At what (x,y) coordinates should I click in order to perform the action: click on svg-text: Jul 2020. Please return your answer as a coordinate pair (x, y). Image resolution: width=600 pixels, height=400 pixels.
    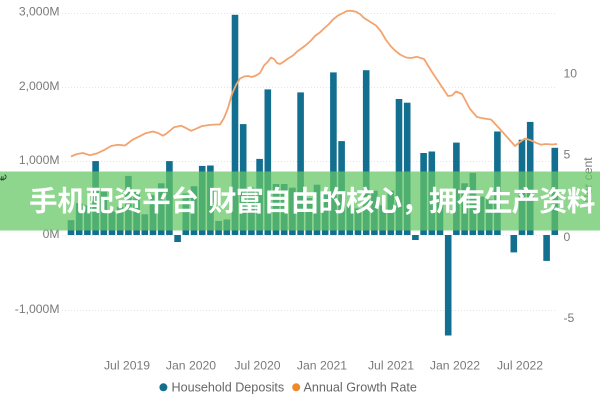
    Looking at the image, I should click on (257, 366).